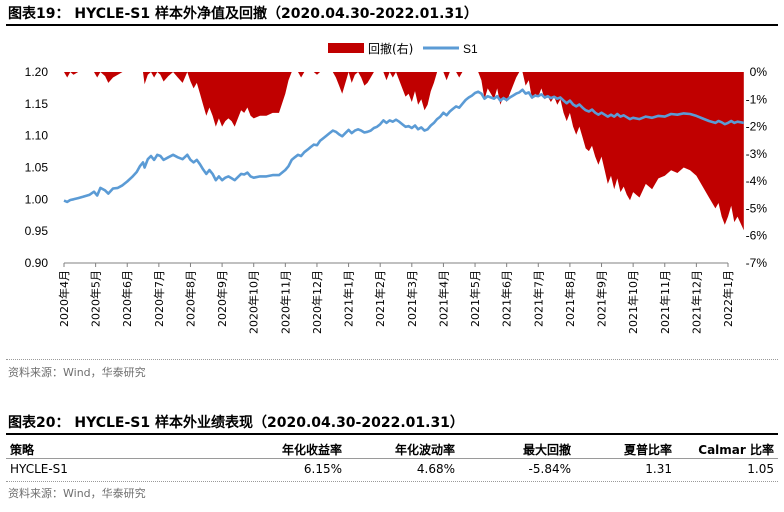  What do you see at coordinates (390, 48) in the screenshot?
I see `legend-label-drawdown: 回撤(右)` at bounding box center [390, 48].